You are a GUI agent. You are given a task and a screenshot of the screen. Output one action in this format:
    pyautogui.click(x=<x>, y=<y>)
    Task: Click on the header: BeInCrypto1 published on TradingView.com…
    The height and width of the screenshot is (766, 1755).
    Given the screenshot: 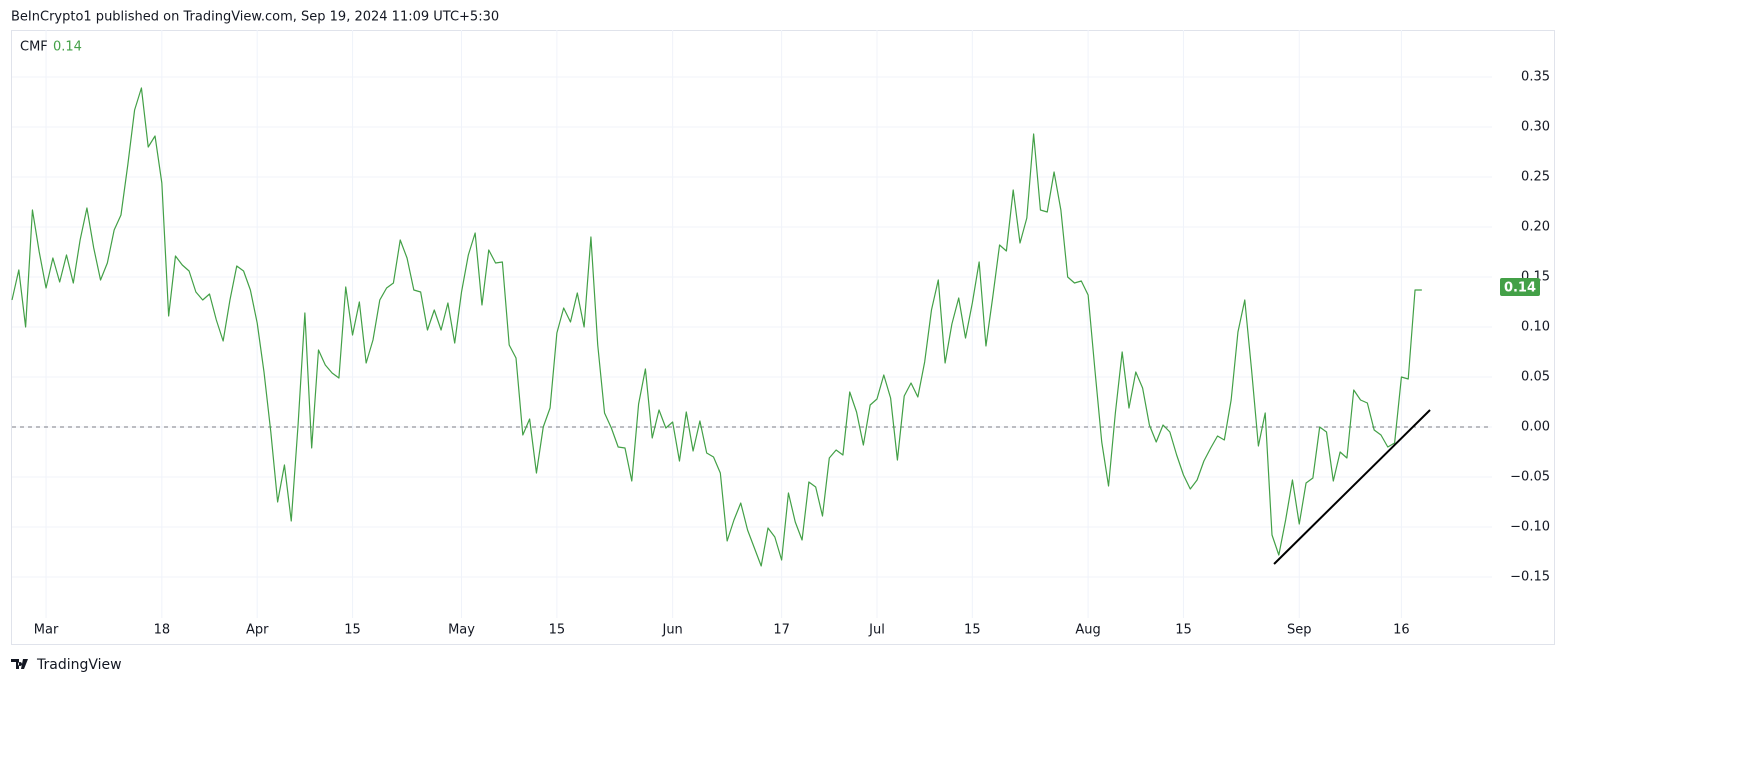 What is the action you would take?
    pyautogui.click(x=255, y=17)
    